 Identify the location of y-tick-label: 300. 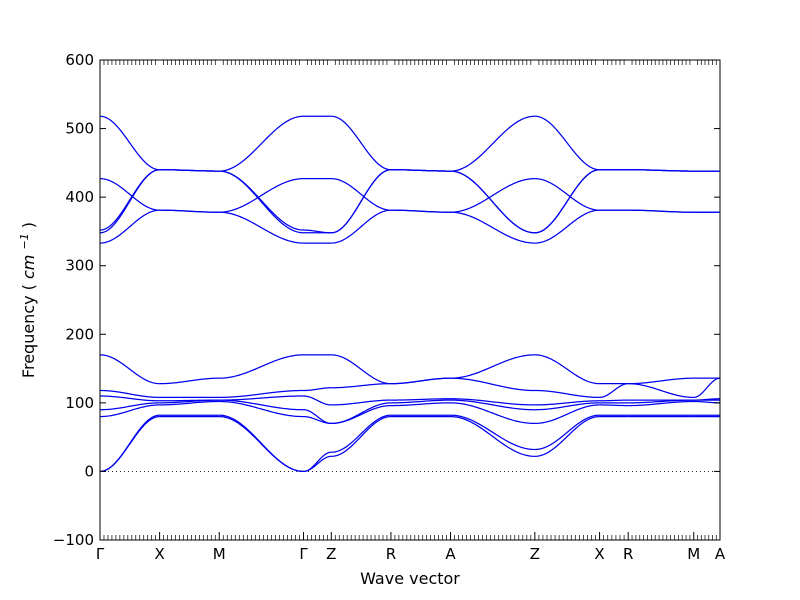
(79, 266).